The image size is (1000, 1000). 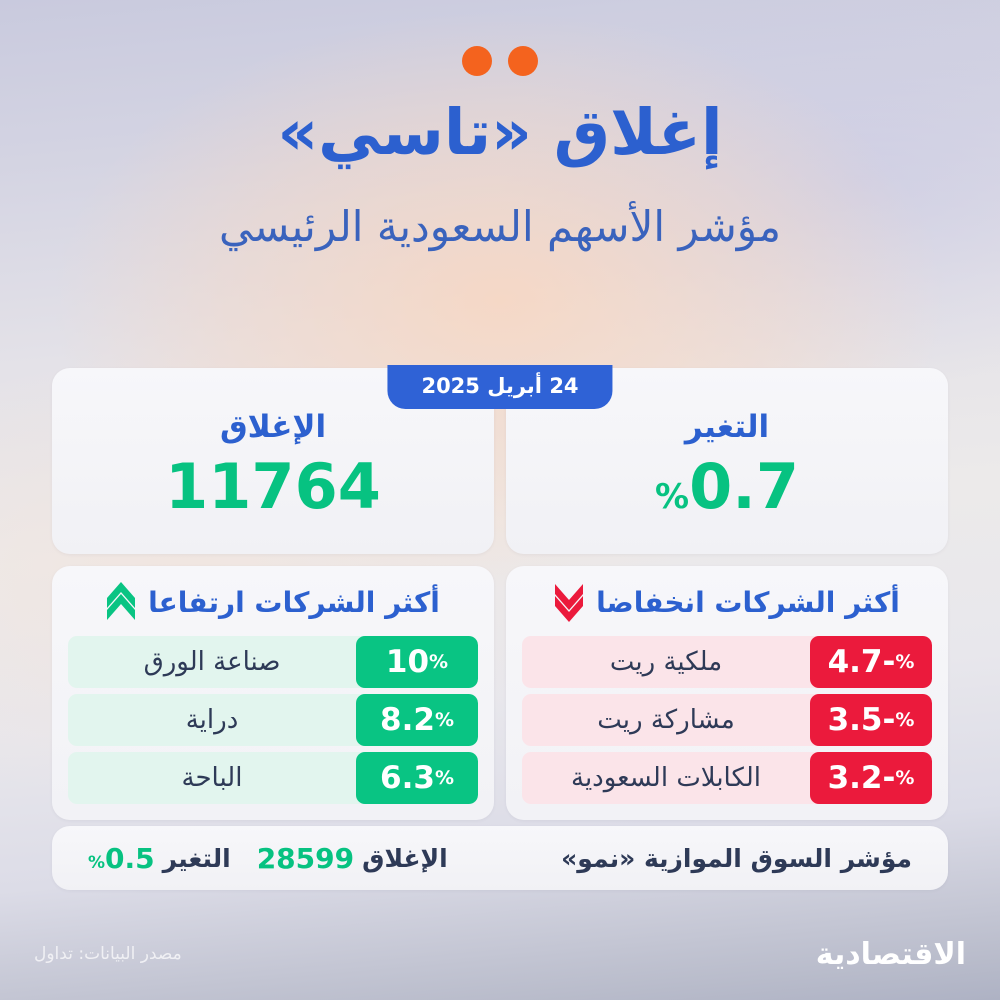 What do you see at coordinates (121, 602) in the screenshot?
I see `double-chevron-up-icon` at bounding box center [121, 602].